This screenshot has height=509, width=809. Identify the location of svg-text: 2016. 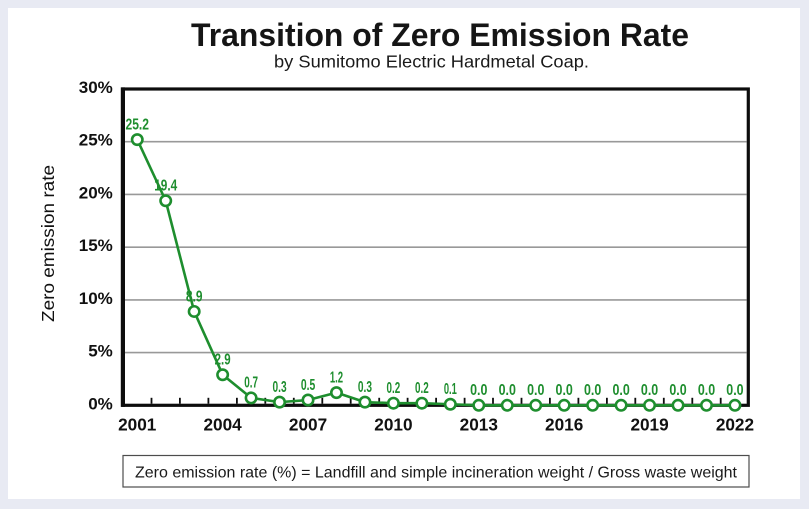
(564, 424).